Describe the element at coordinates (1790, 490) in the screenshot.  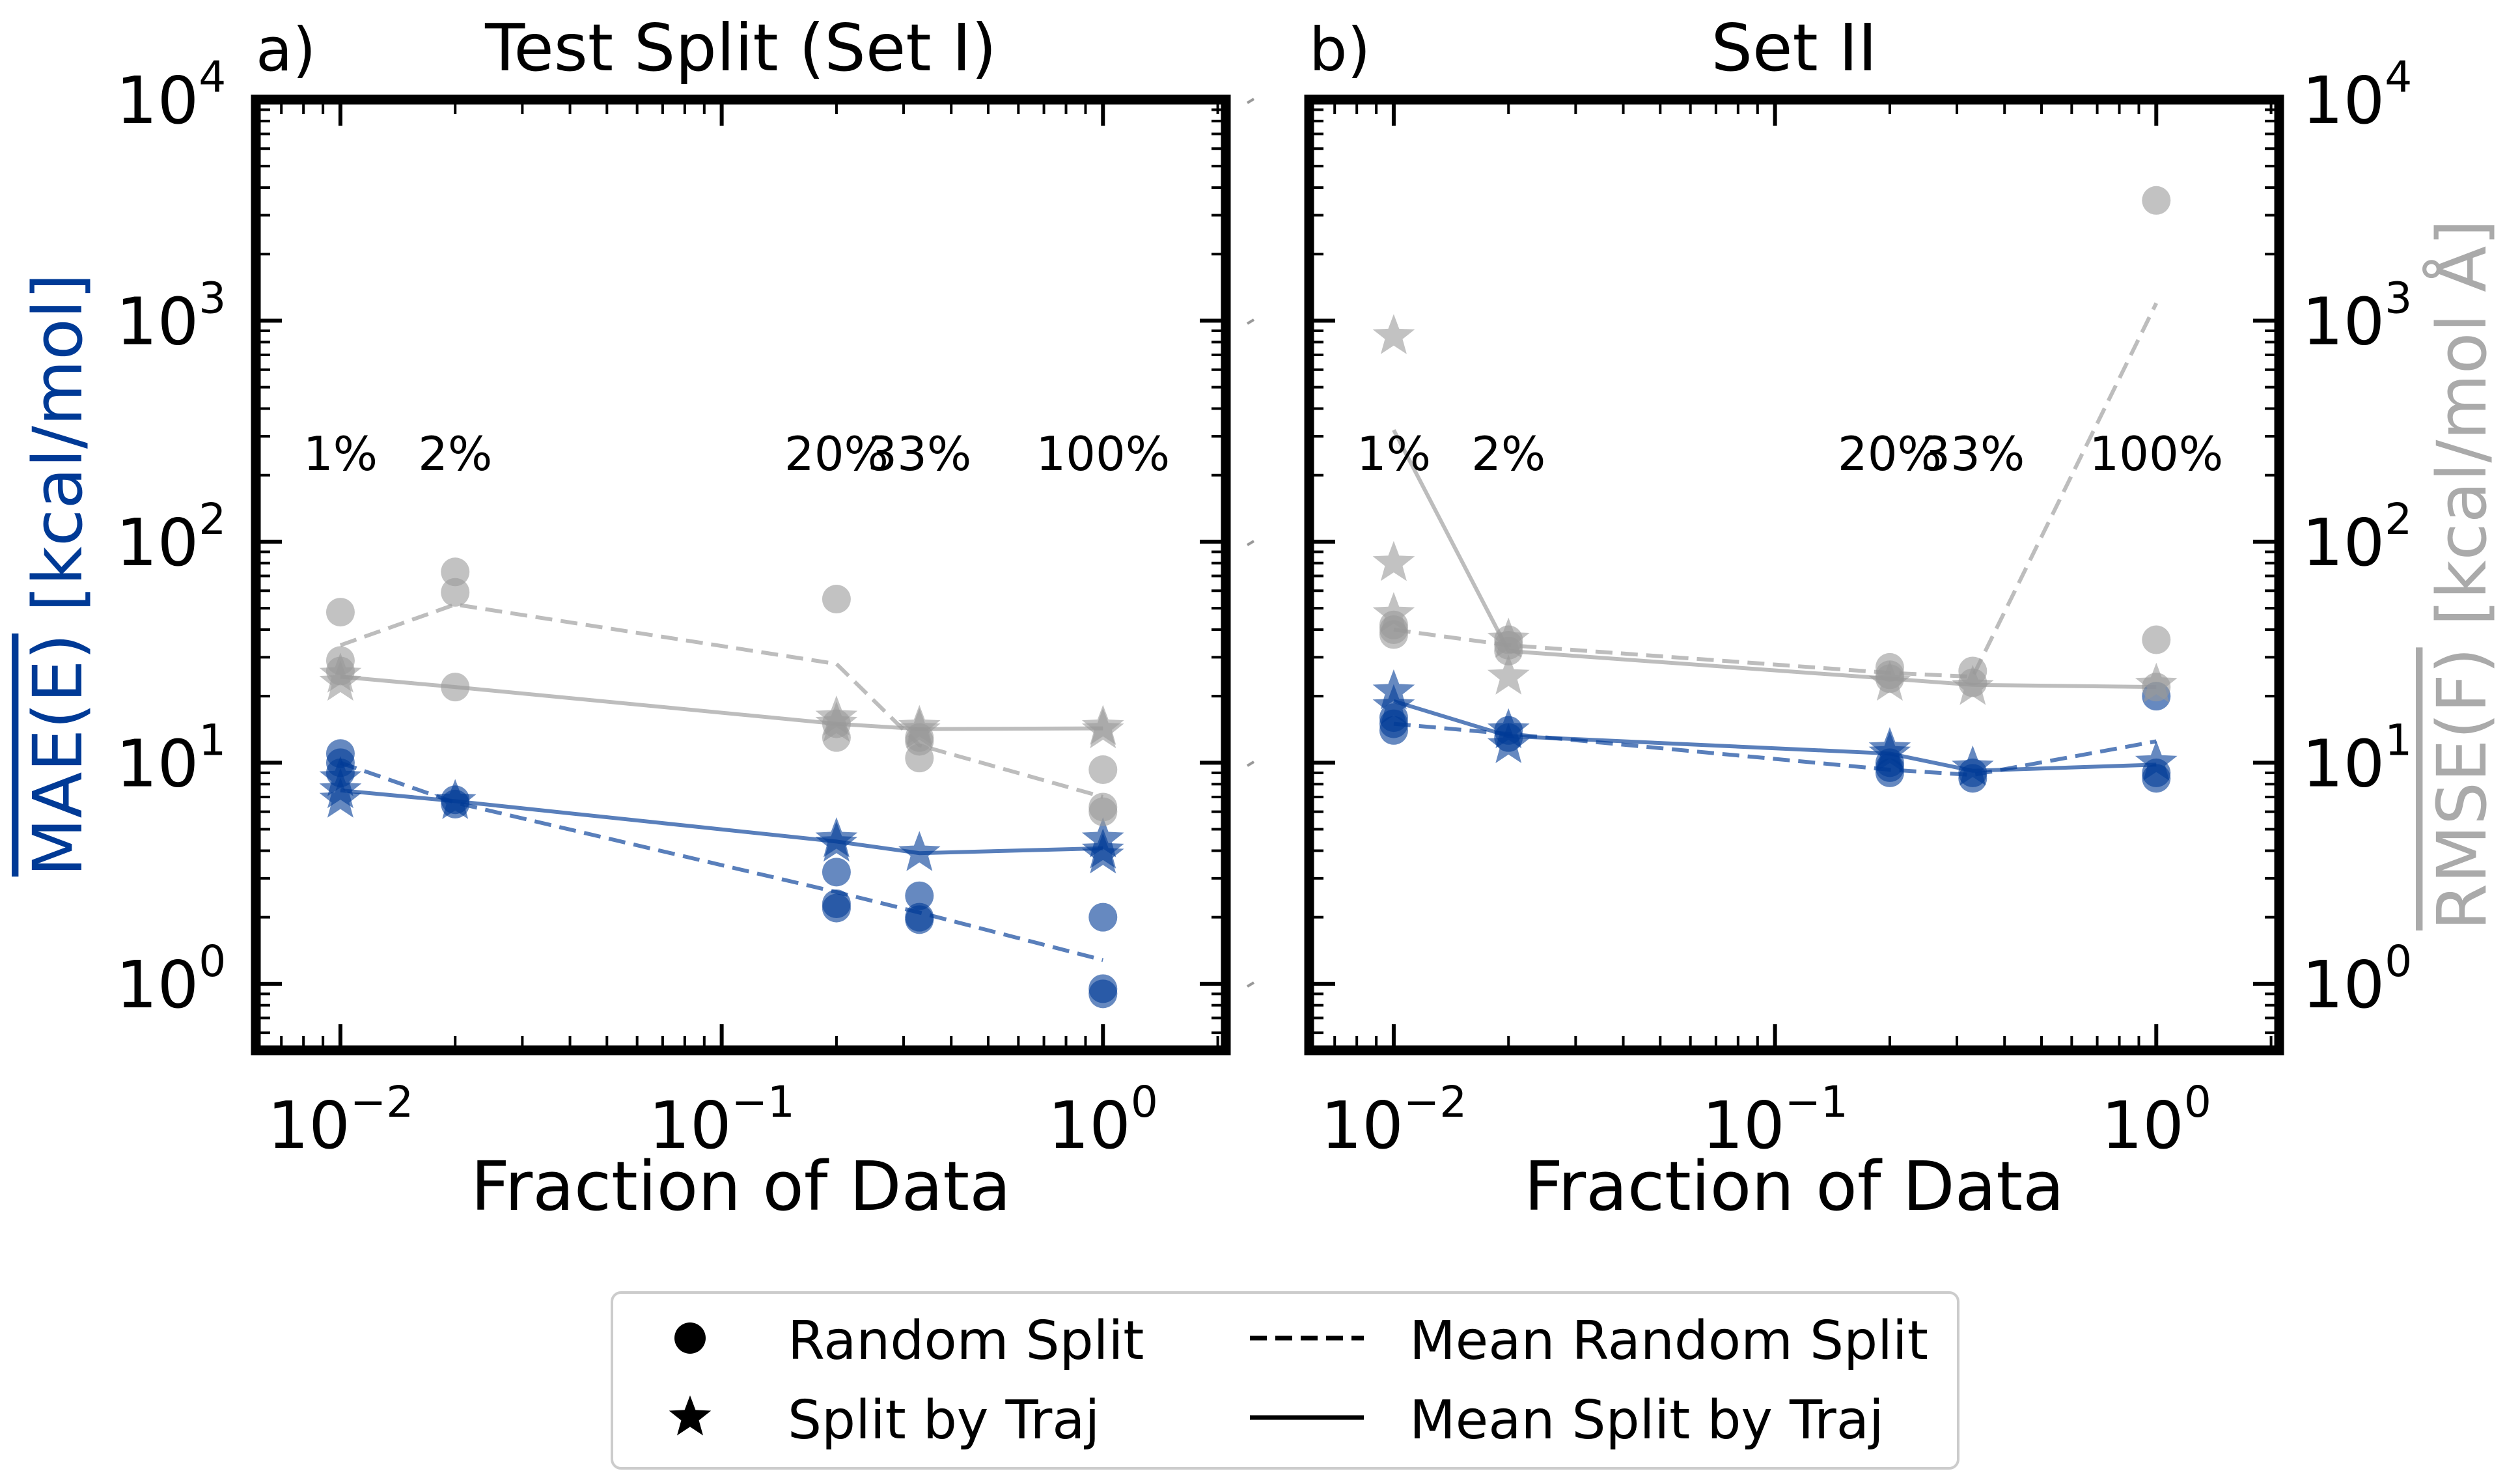
I see `panel-b-plot: 1% 2% 20%33% 100%` at that location.